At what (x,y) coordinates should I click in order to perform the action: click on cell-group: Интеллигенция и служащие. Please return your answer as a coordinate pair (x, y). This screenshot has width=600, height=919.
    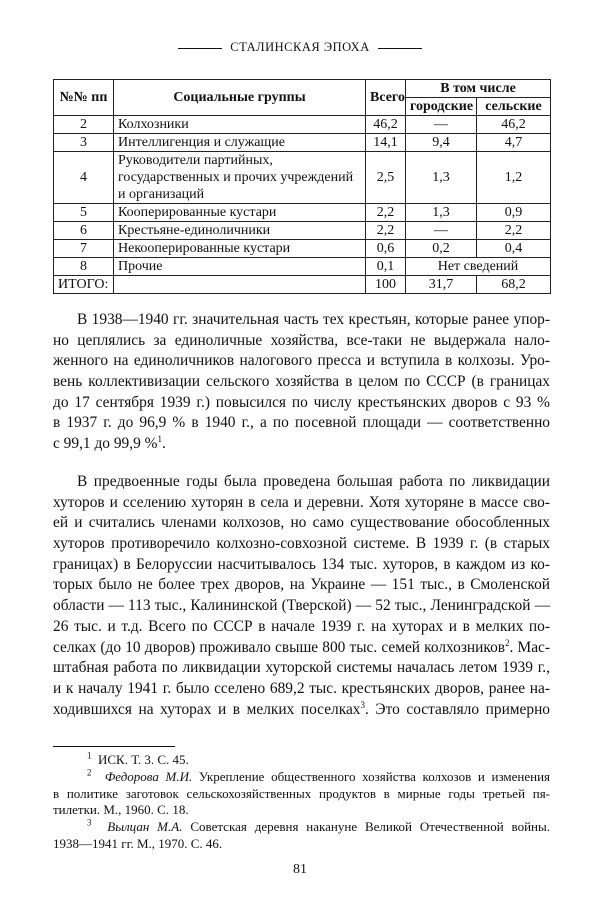
    Looking at the image, I should click on (239, 142).